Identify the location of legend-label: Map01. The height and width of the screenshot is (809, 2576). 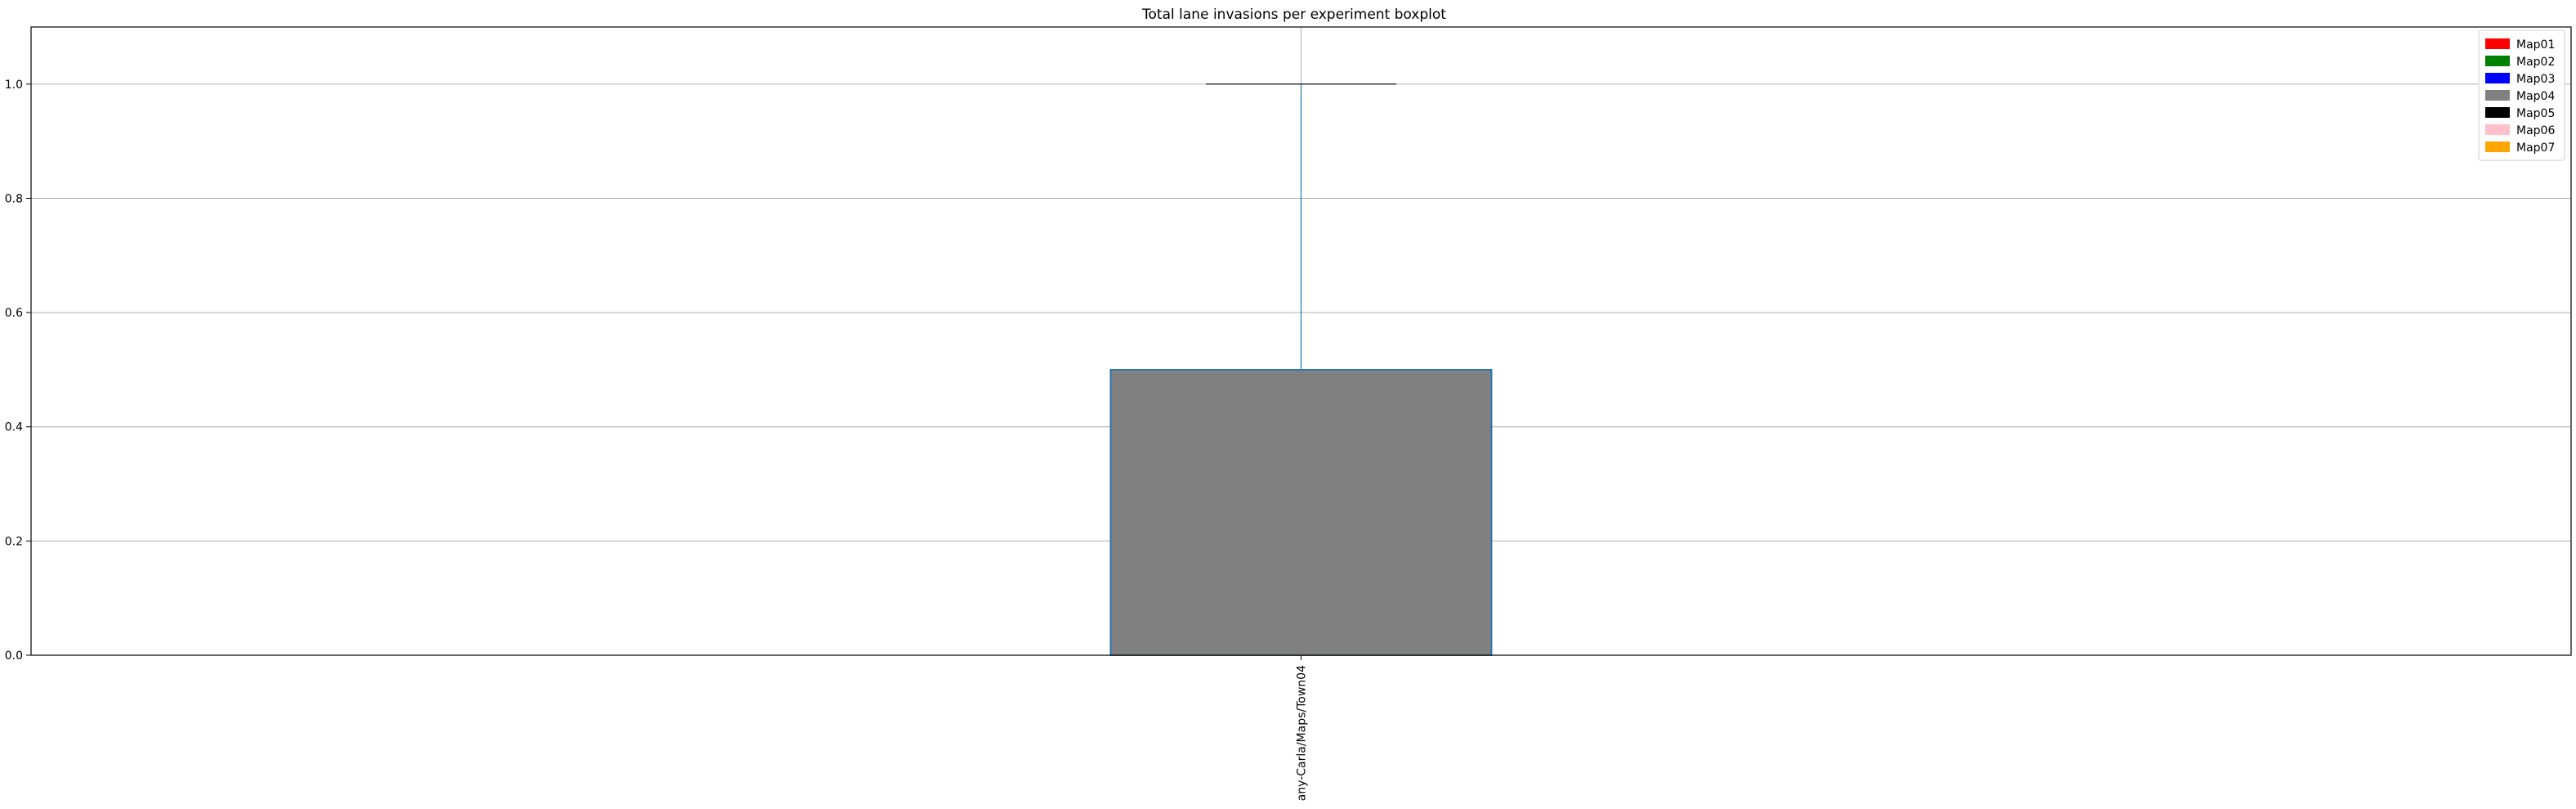
(2535, 45).